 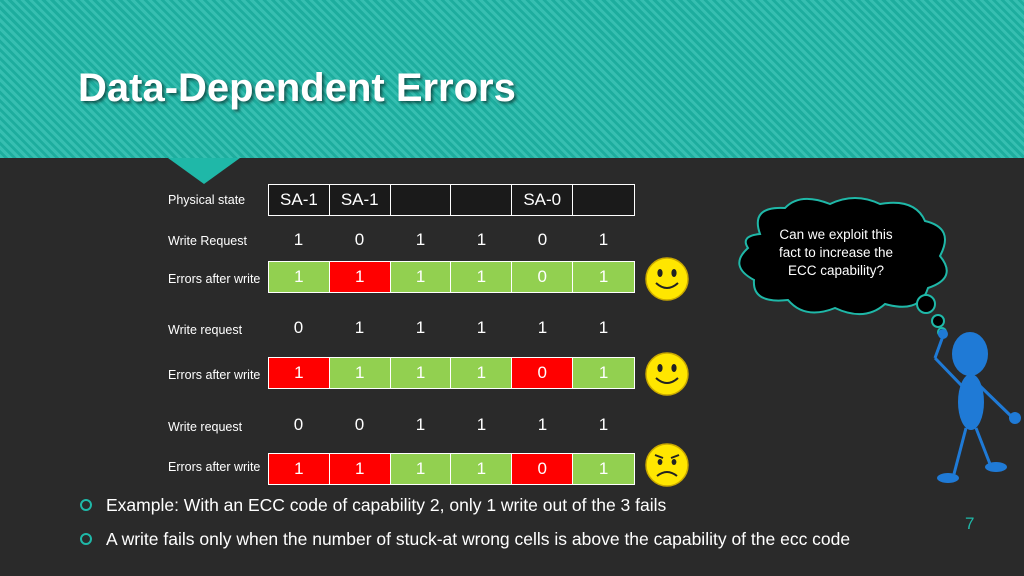 What do you see at coordinates (207, 241) in the screenshot?
I see `write-request-label: Write Request` at bounding box center [207, 241].